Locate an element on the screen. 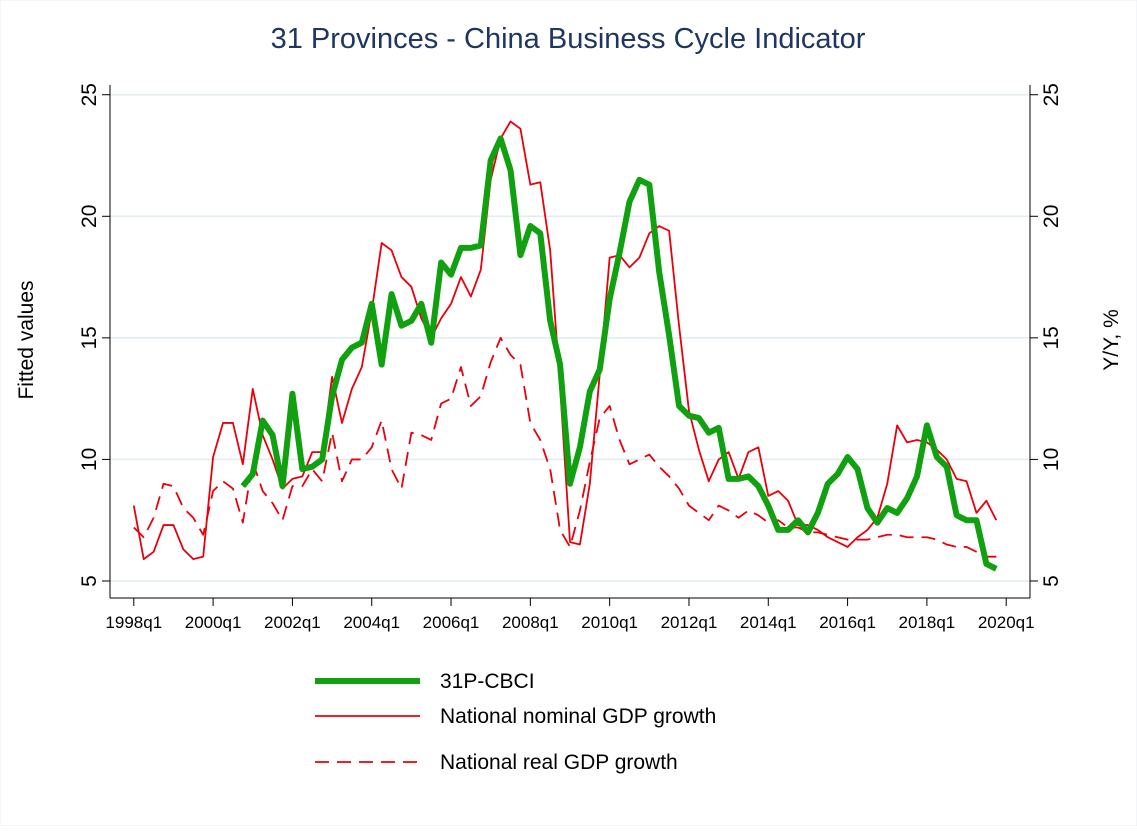 This screenshot has height=831, width=1137. y-tick-label: 5 is located at coordinates (89, 581).